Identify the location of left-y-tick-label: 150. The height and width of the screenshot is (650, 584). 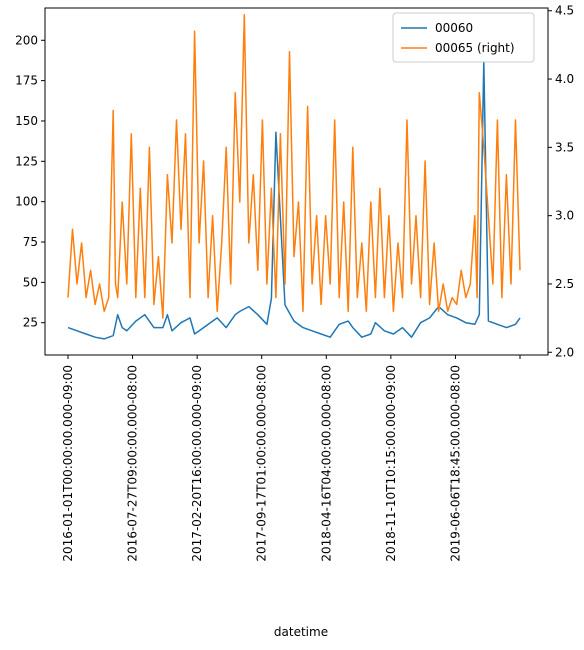
(26, 121).